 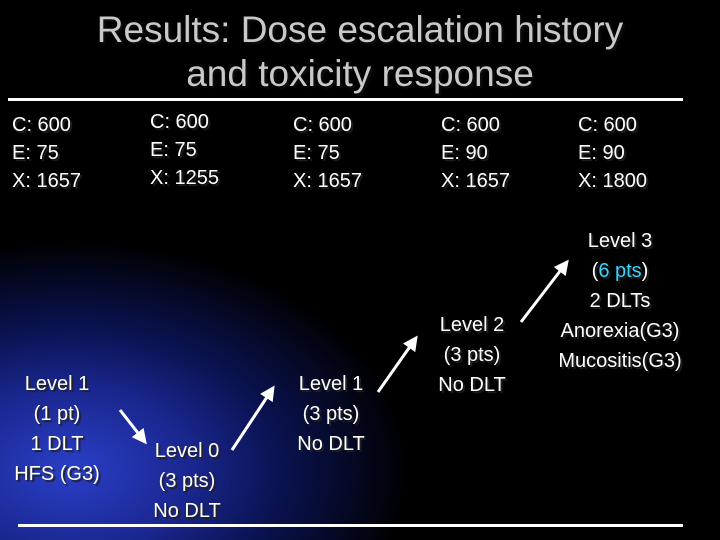 I want to click on level-box-2: Level 0 (3 pts) No DLT, so click(x=187, y=481).